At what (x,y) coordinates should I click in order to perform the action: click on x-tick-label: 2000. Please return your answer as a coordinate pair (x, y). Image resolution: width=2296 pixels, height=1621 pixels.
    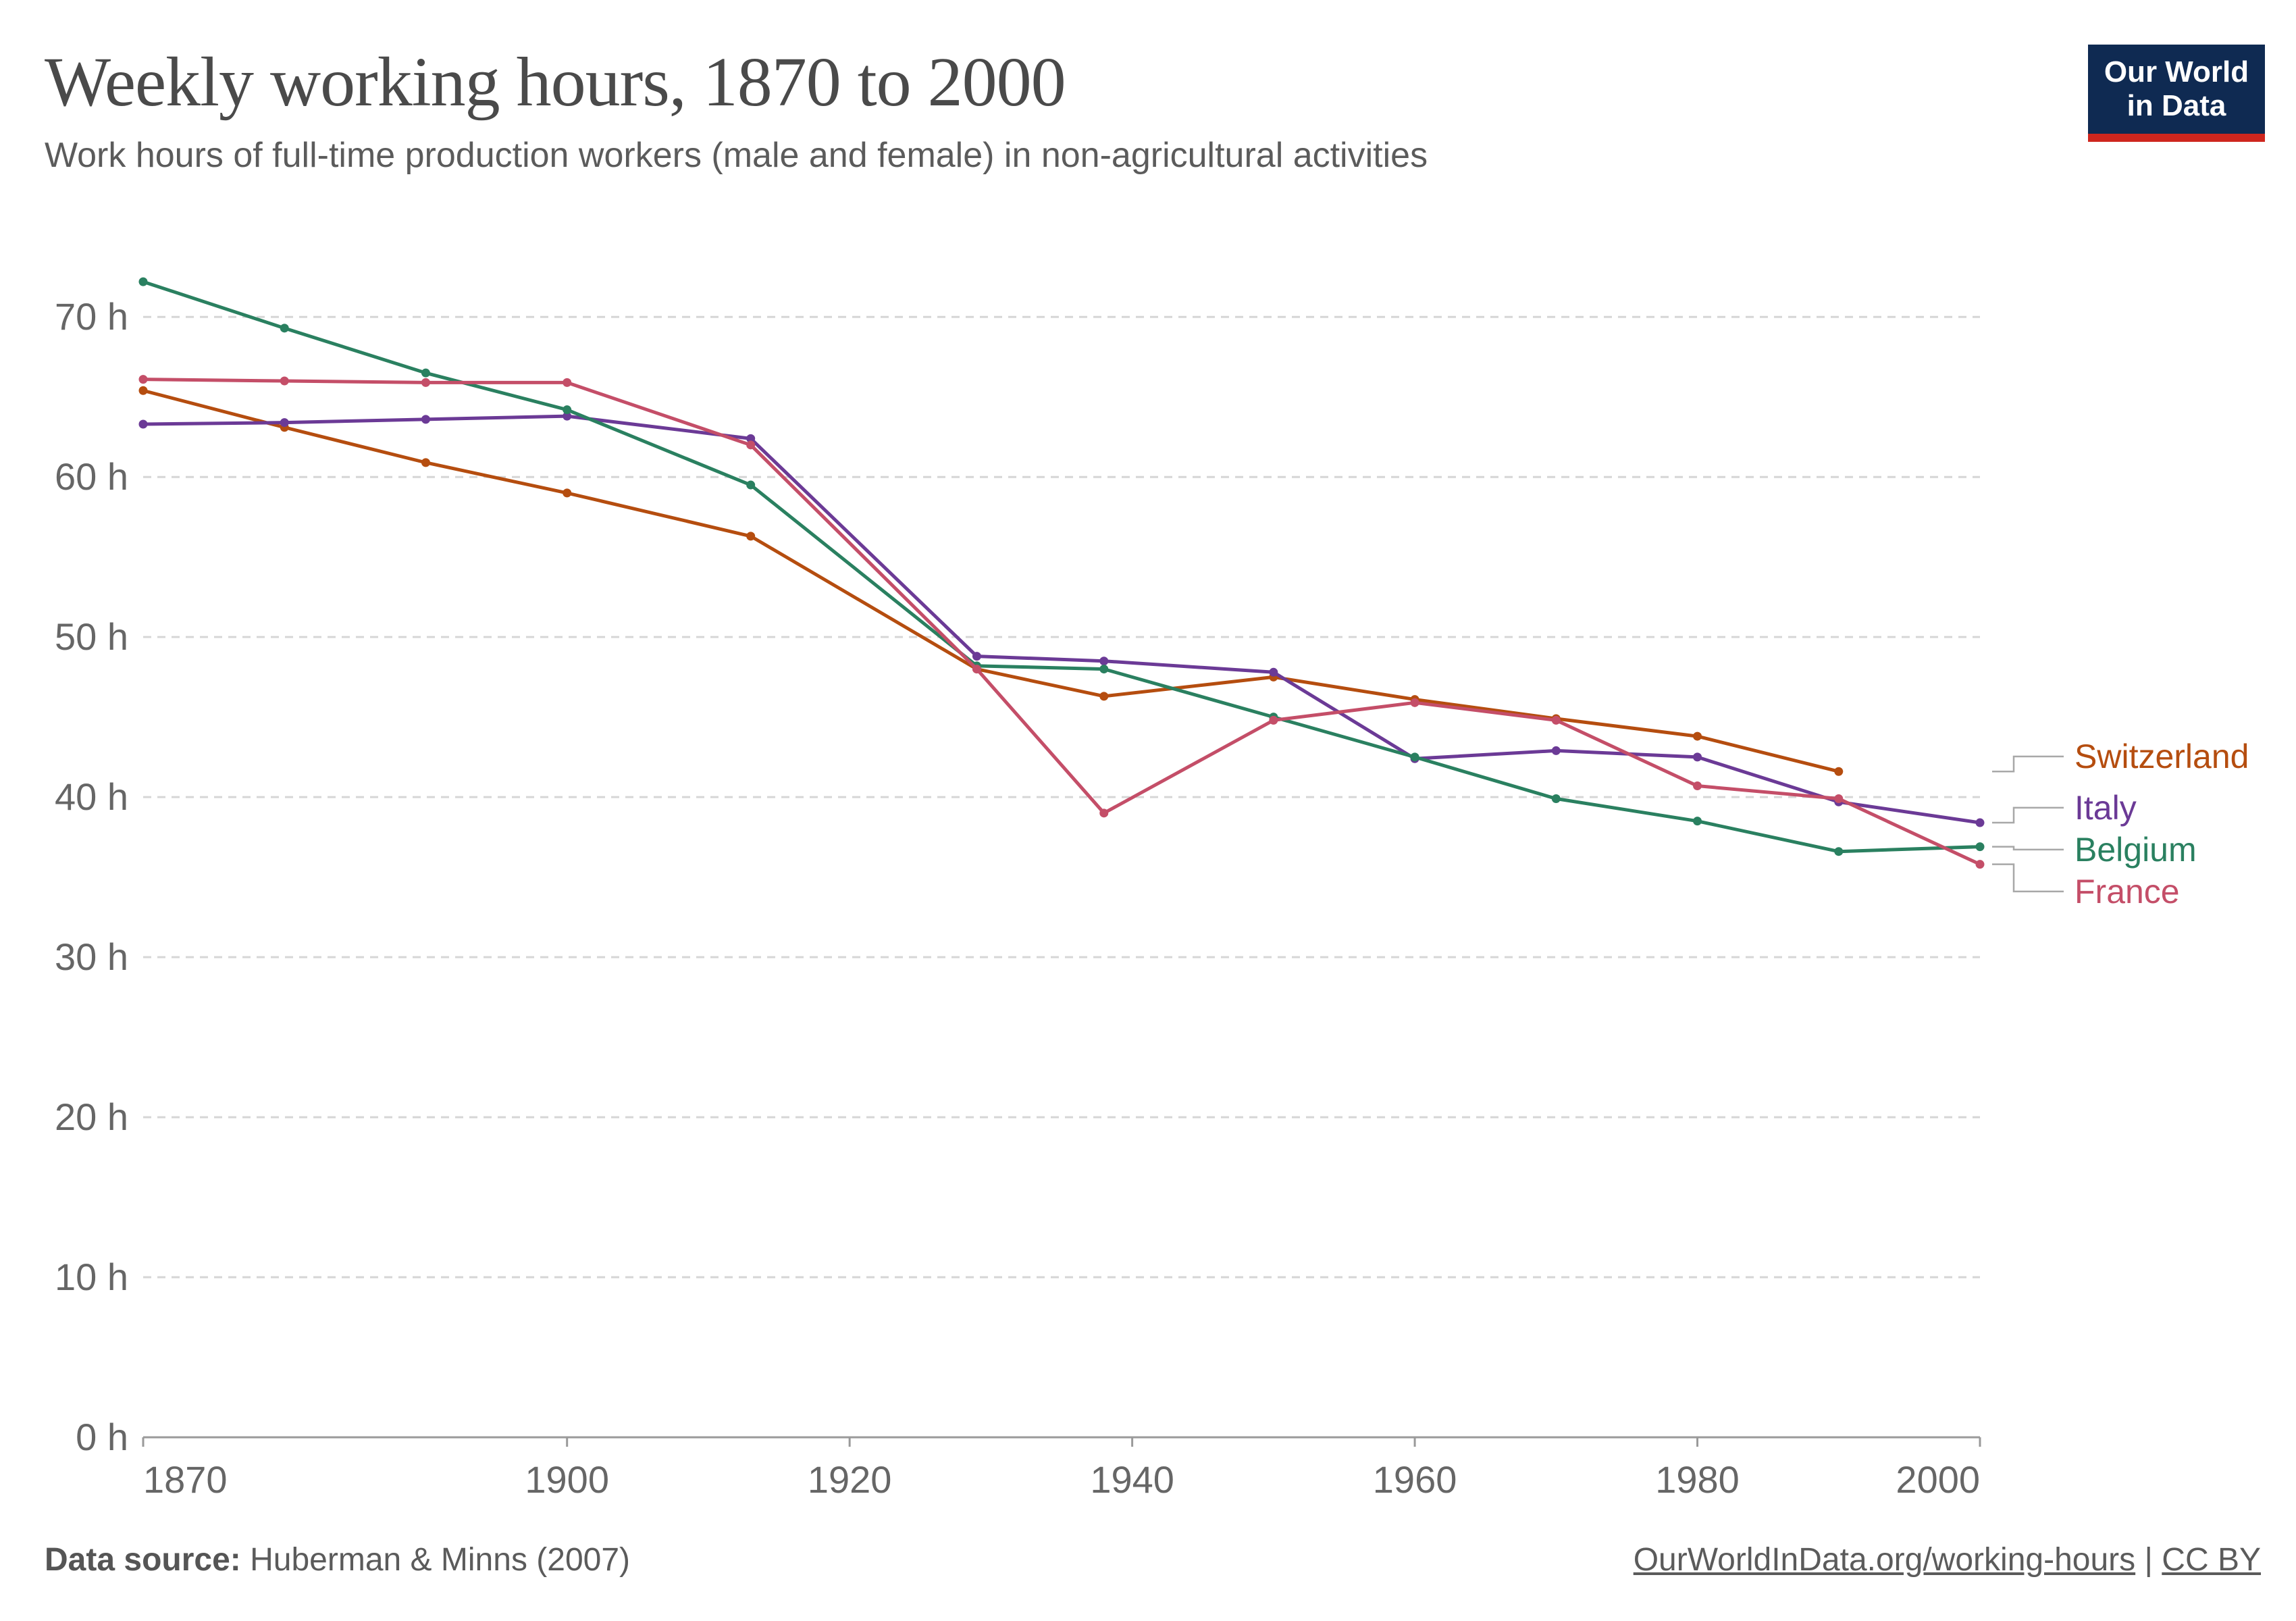
    Looking at the image, I should click on (1938, 1479).